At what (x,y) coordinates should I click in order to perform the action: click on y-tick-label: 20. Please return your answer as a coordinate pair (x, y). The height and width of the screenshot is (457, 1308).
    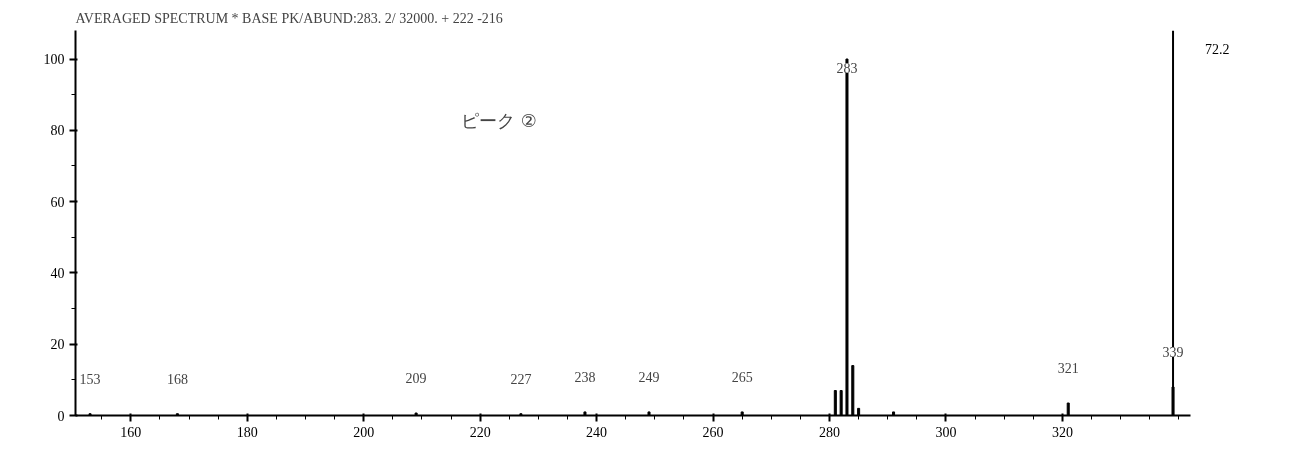
    Looking at the image, I should click on (57, 345).